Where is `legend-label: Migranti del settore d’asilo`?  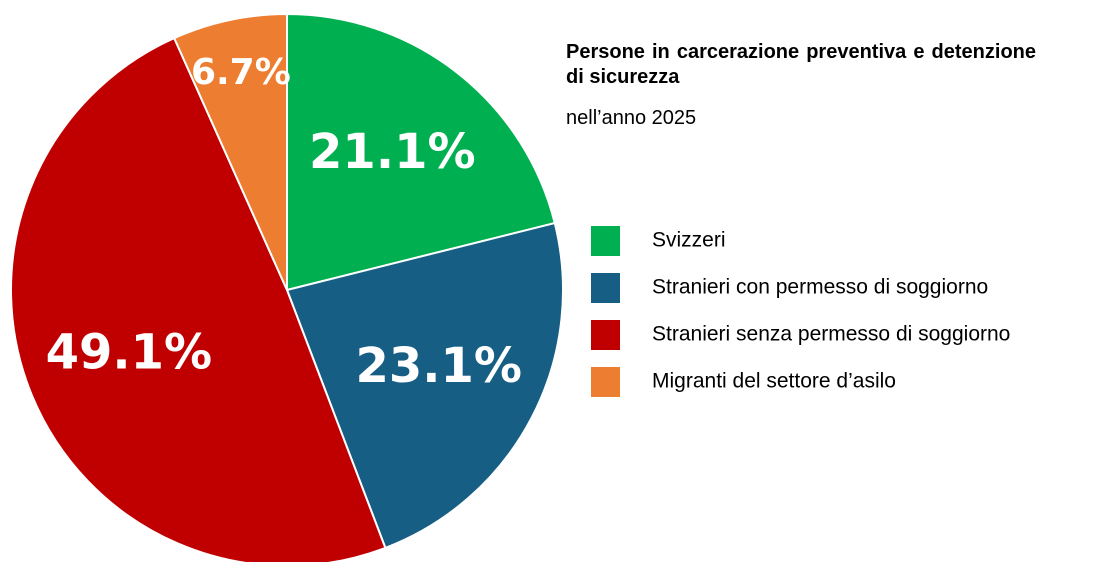
legend-label: Migranti del settore d’asilo is located at coordinates (774, 381).